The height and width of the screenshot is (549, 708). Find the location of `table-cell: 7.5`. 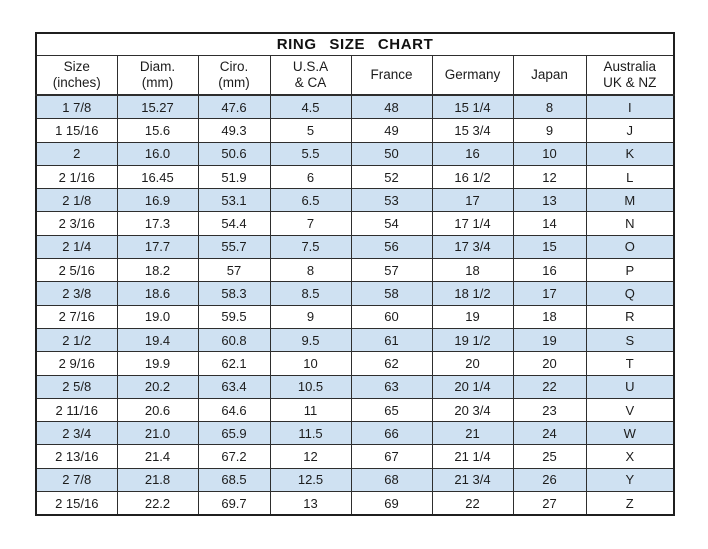

table-cell: 7.5 is located at coordinates (310, 247).